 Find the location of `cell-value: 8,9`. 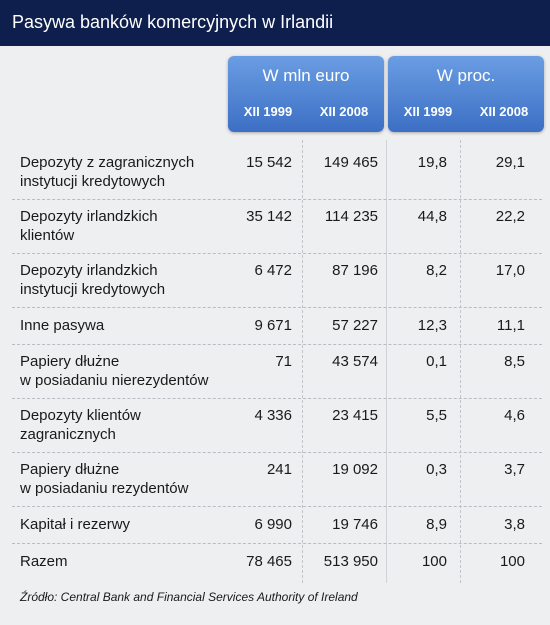

cell-value: 8,9 is located at coordinates (436, 524).